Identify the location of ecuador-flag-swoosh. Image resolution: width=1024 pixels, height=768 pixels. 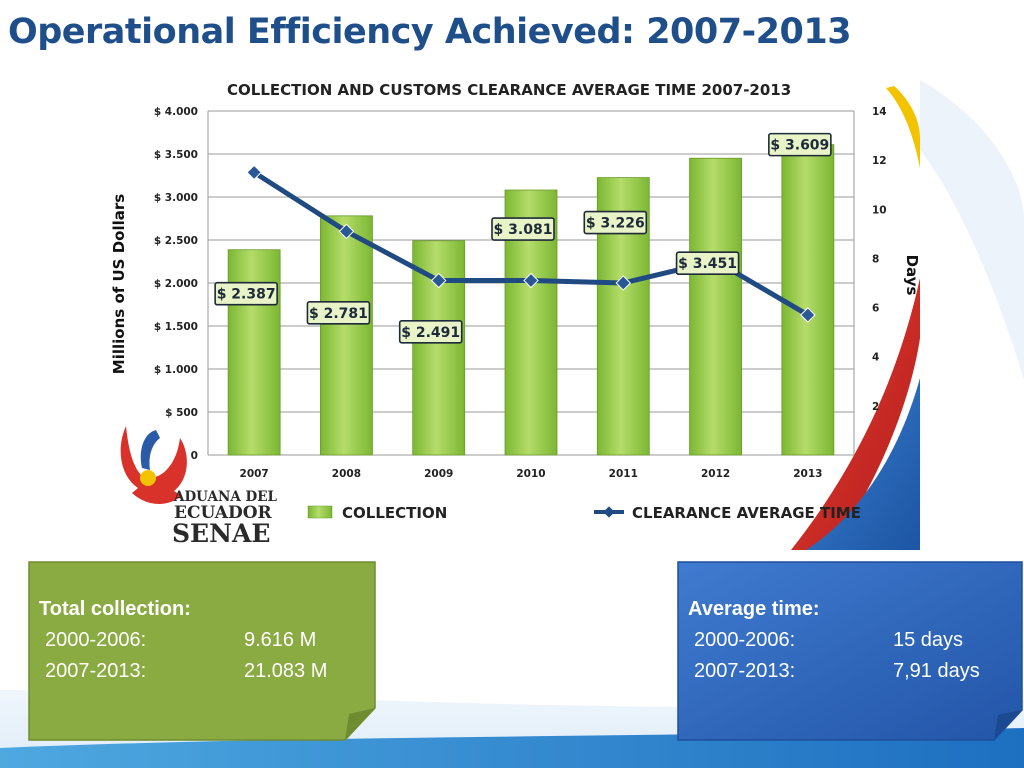
(855, 318).